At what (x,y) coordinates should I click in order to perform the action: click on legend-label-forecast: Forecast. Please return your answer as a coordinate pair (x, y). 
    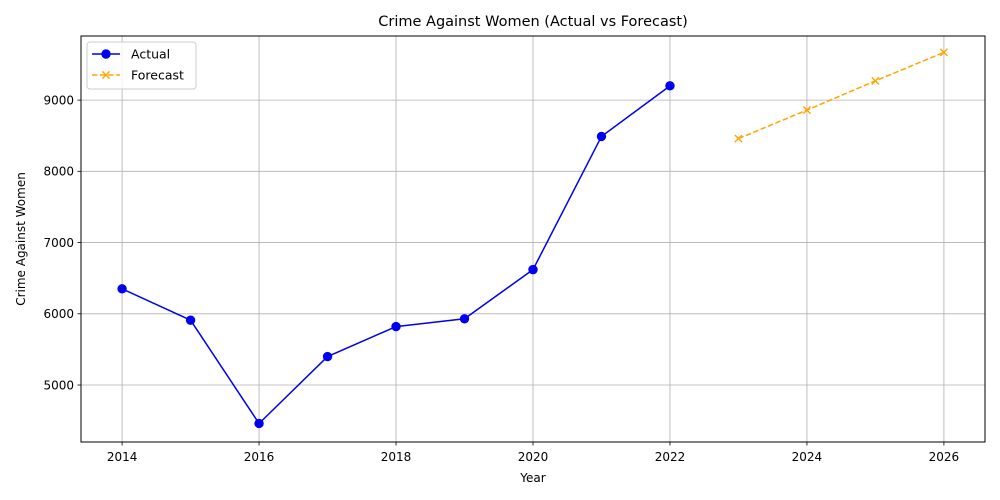
    Looking at the image, I should click on (157, 75).